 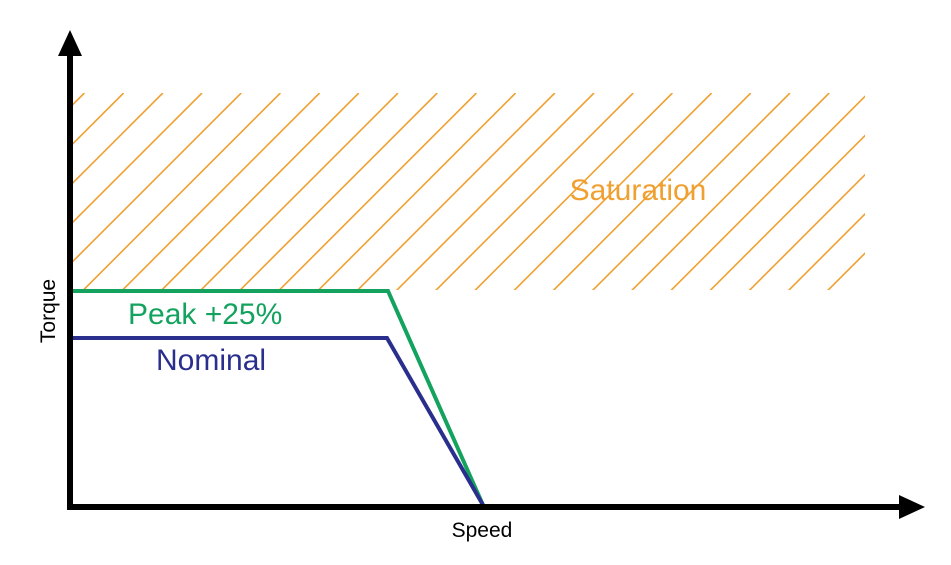 What do you see at coordinates (211, 360) in the screenshot?
I see `nominal-label: Nominal` at bounding box center [211, 360].